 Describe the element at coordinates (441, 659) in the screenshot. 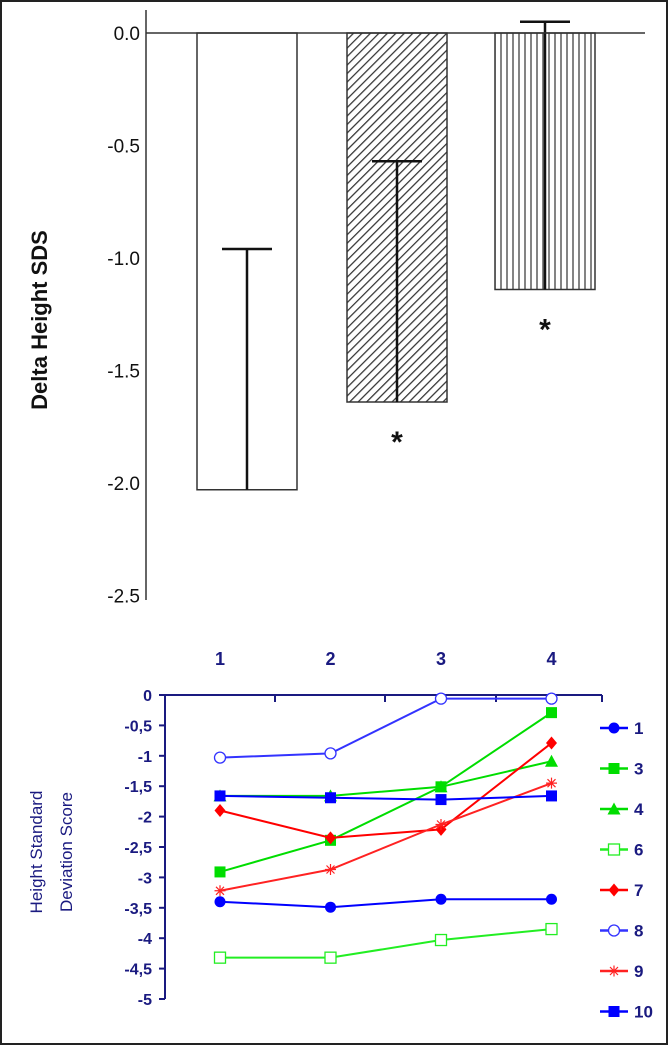

I see `x-tick-label: 3` at that location.